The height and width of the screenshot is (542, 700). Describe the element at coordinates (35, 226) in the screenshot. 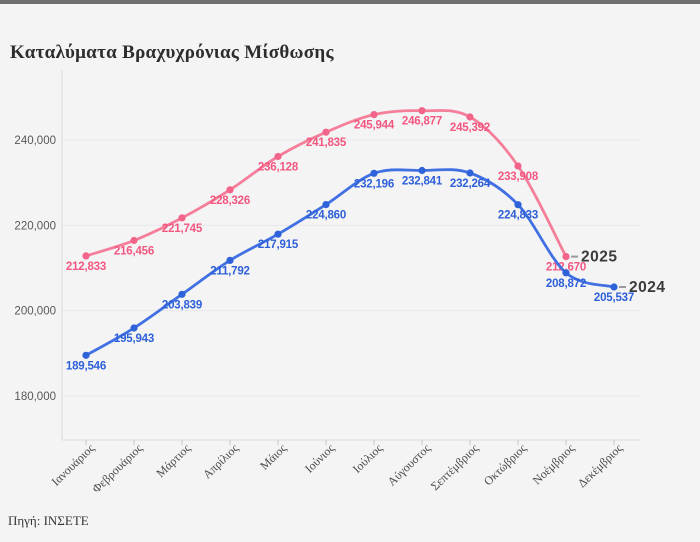

I see `y-tick-label: 220,000` at that location.